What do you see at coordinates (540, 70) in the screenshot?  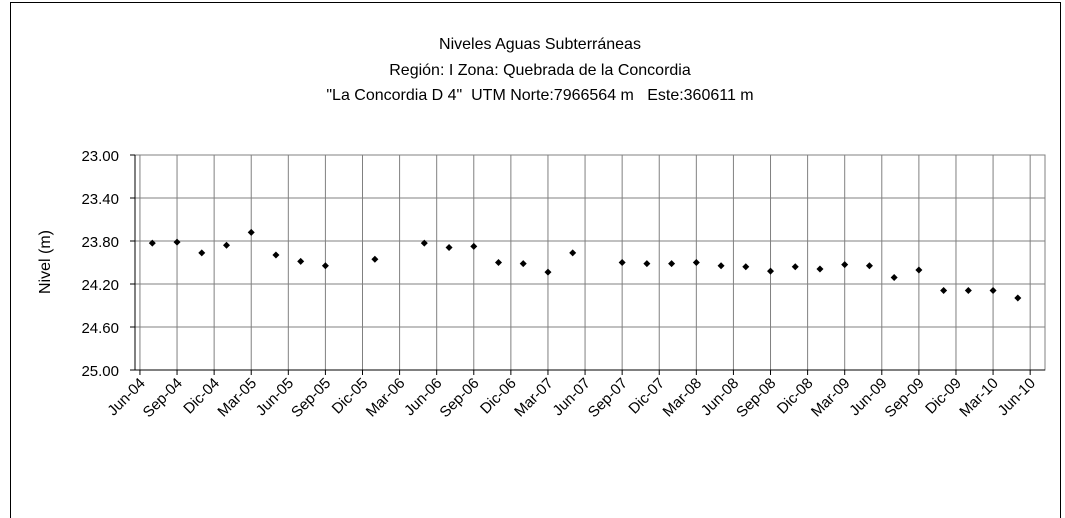 I see `chart-subtitle: Región: I Zona: Quebrada de la Concordia` at bounding box center [540, 70].